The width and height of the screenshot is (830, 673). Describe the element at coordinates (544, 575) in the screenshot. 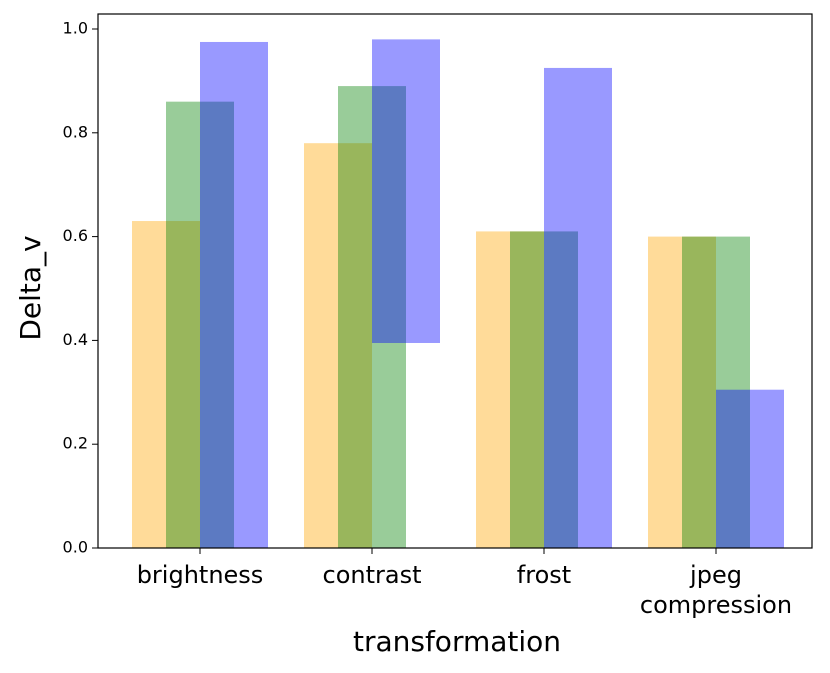

I see `x-tick-label: frost` at that location.